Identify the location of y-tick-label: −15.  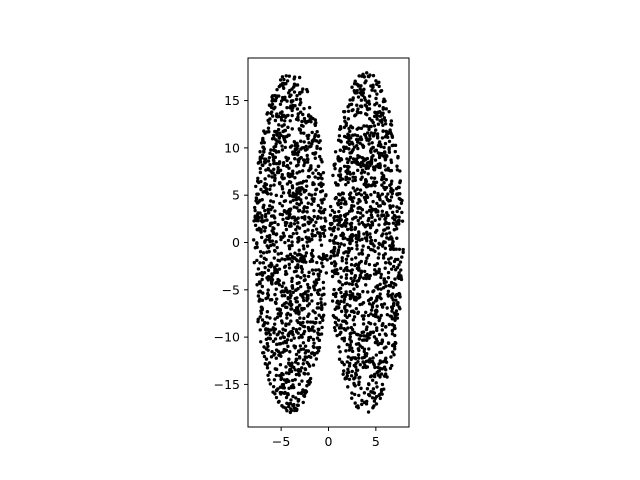
(227, 384).